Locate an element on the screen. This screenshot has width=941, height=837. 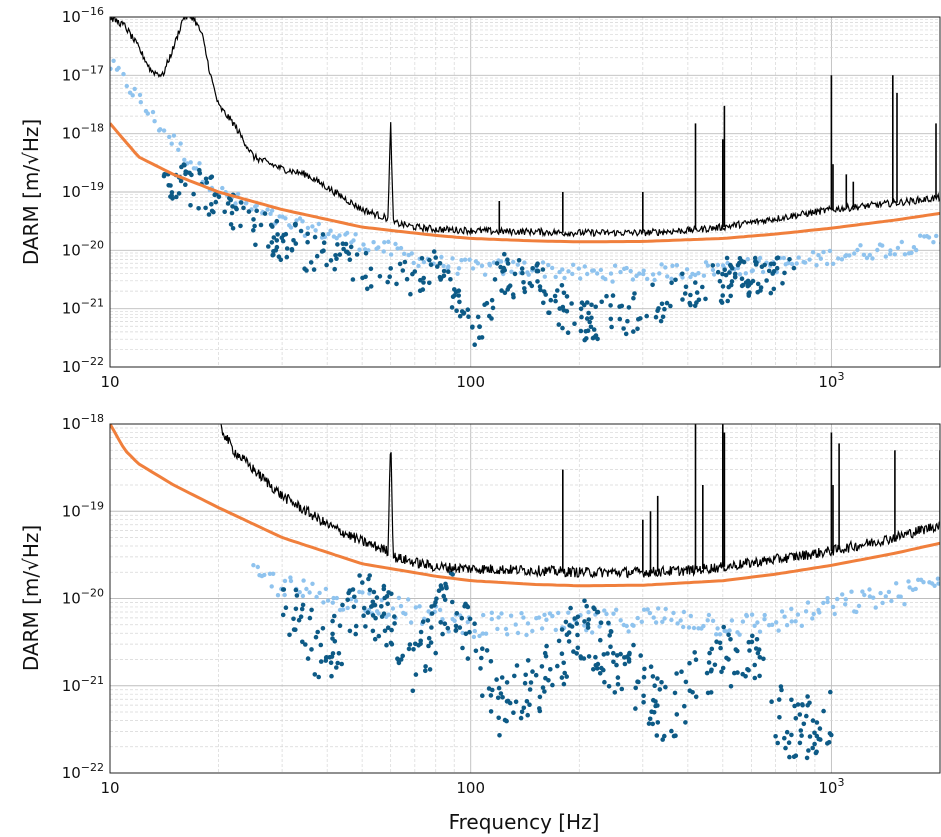
y-axis-label: DARM [m/√Hz] is located at coordinates (31, 192).